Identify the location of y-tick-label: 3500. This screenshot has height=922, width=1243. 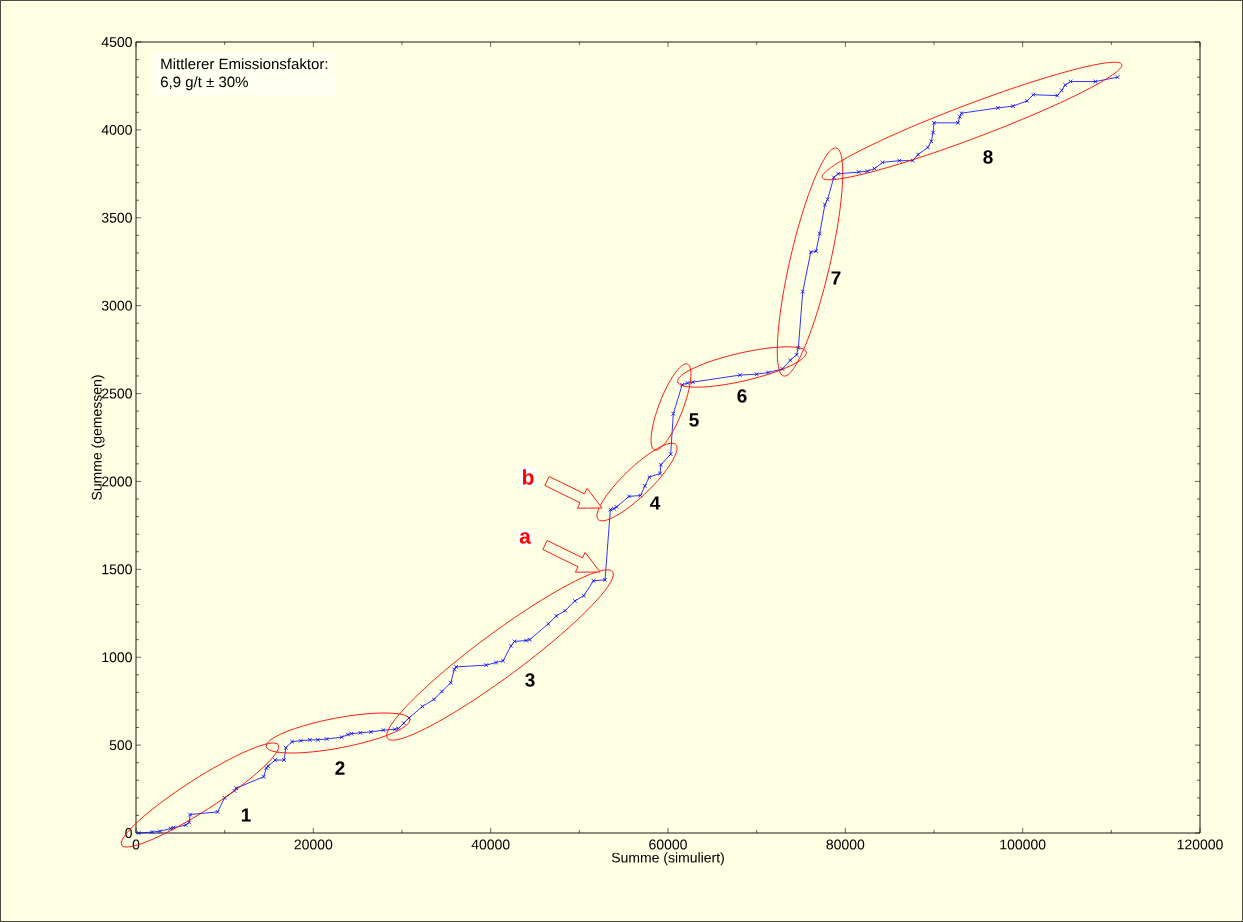
(116, 217).